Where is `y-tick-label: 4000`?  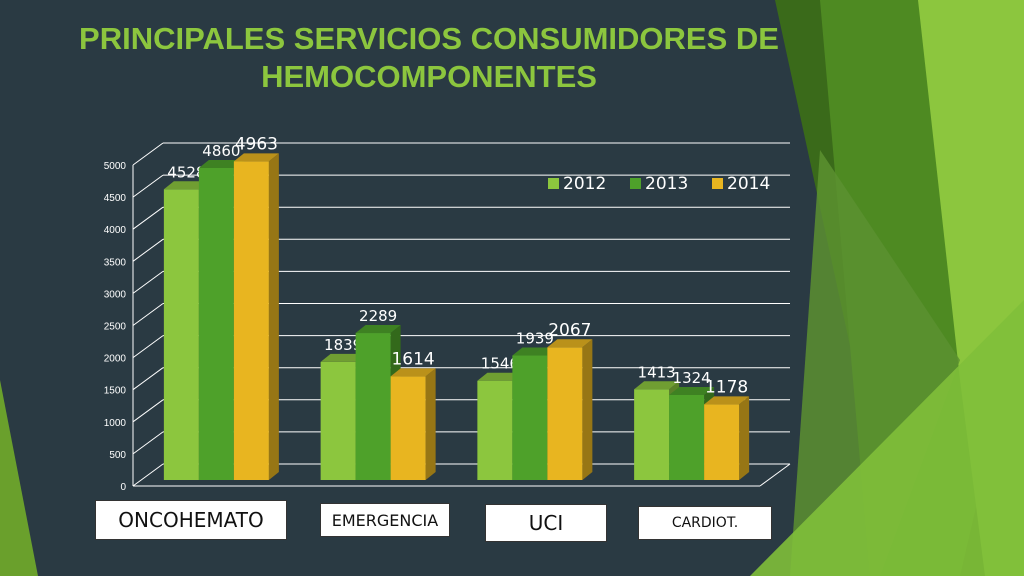
y-tick-label: 4000 is located at coordinates (115, 230).